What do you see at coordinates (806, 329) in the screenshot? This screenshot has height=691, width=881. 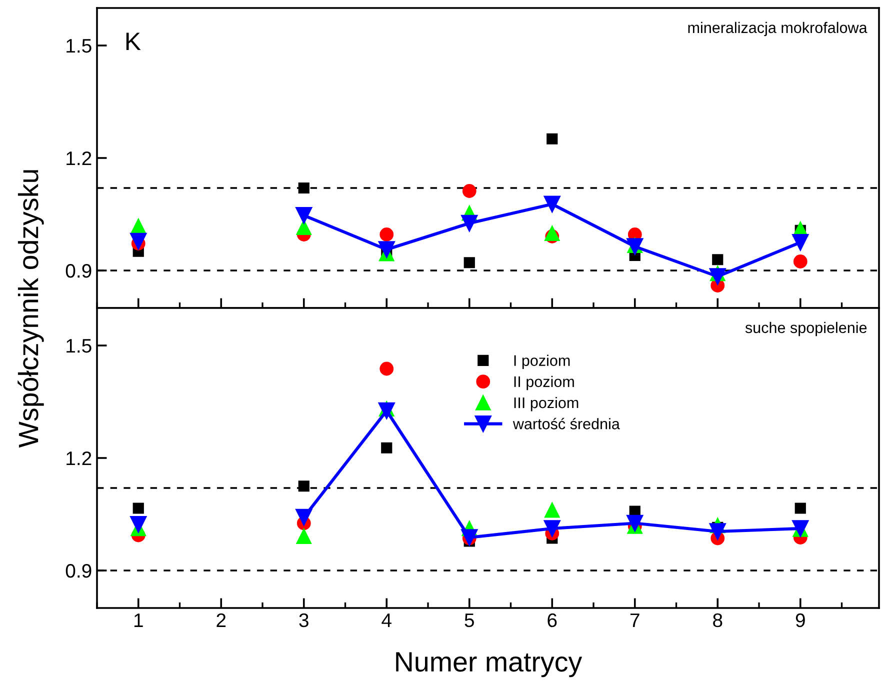 I see `annotation: suche spopielenie` at bounding box center [806, 329].